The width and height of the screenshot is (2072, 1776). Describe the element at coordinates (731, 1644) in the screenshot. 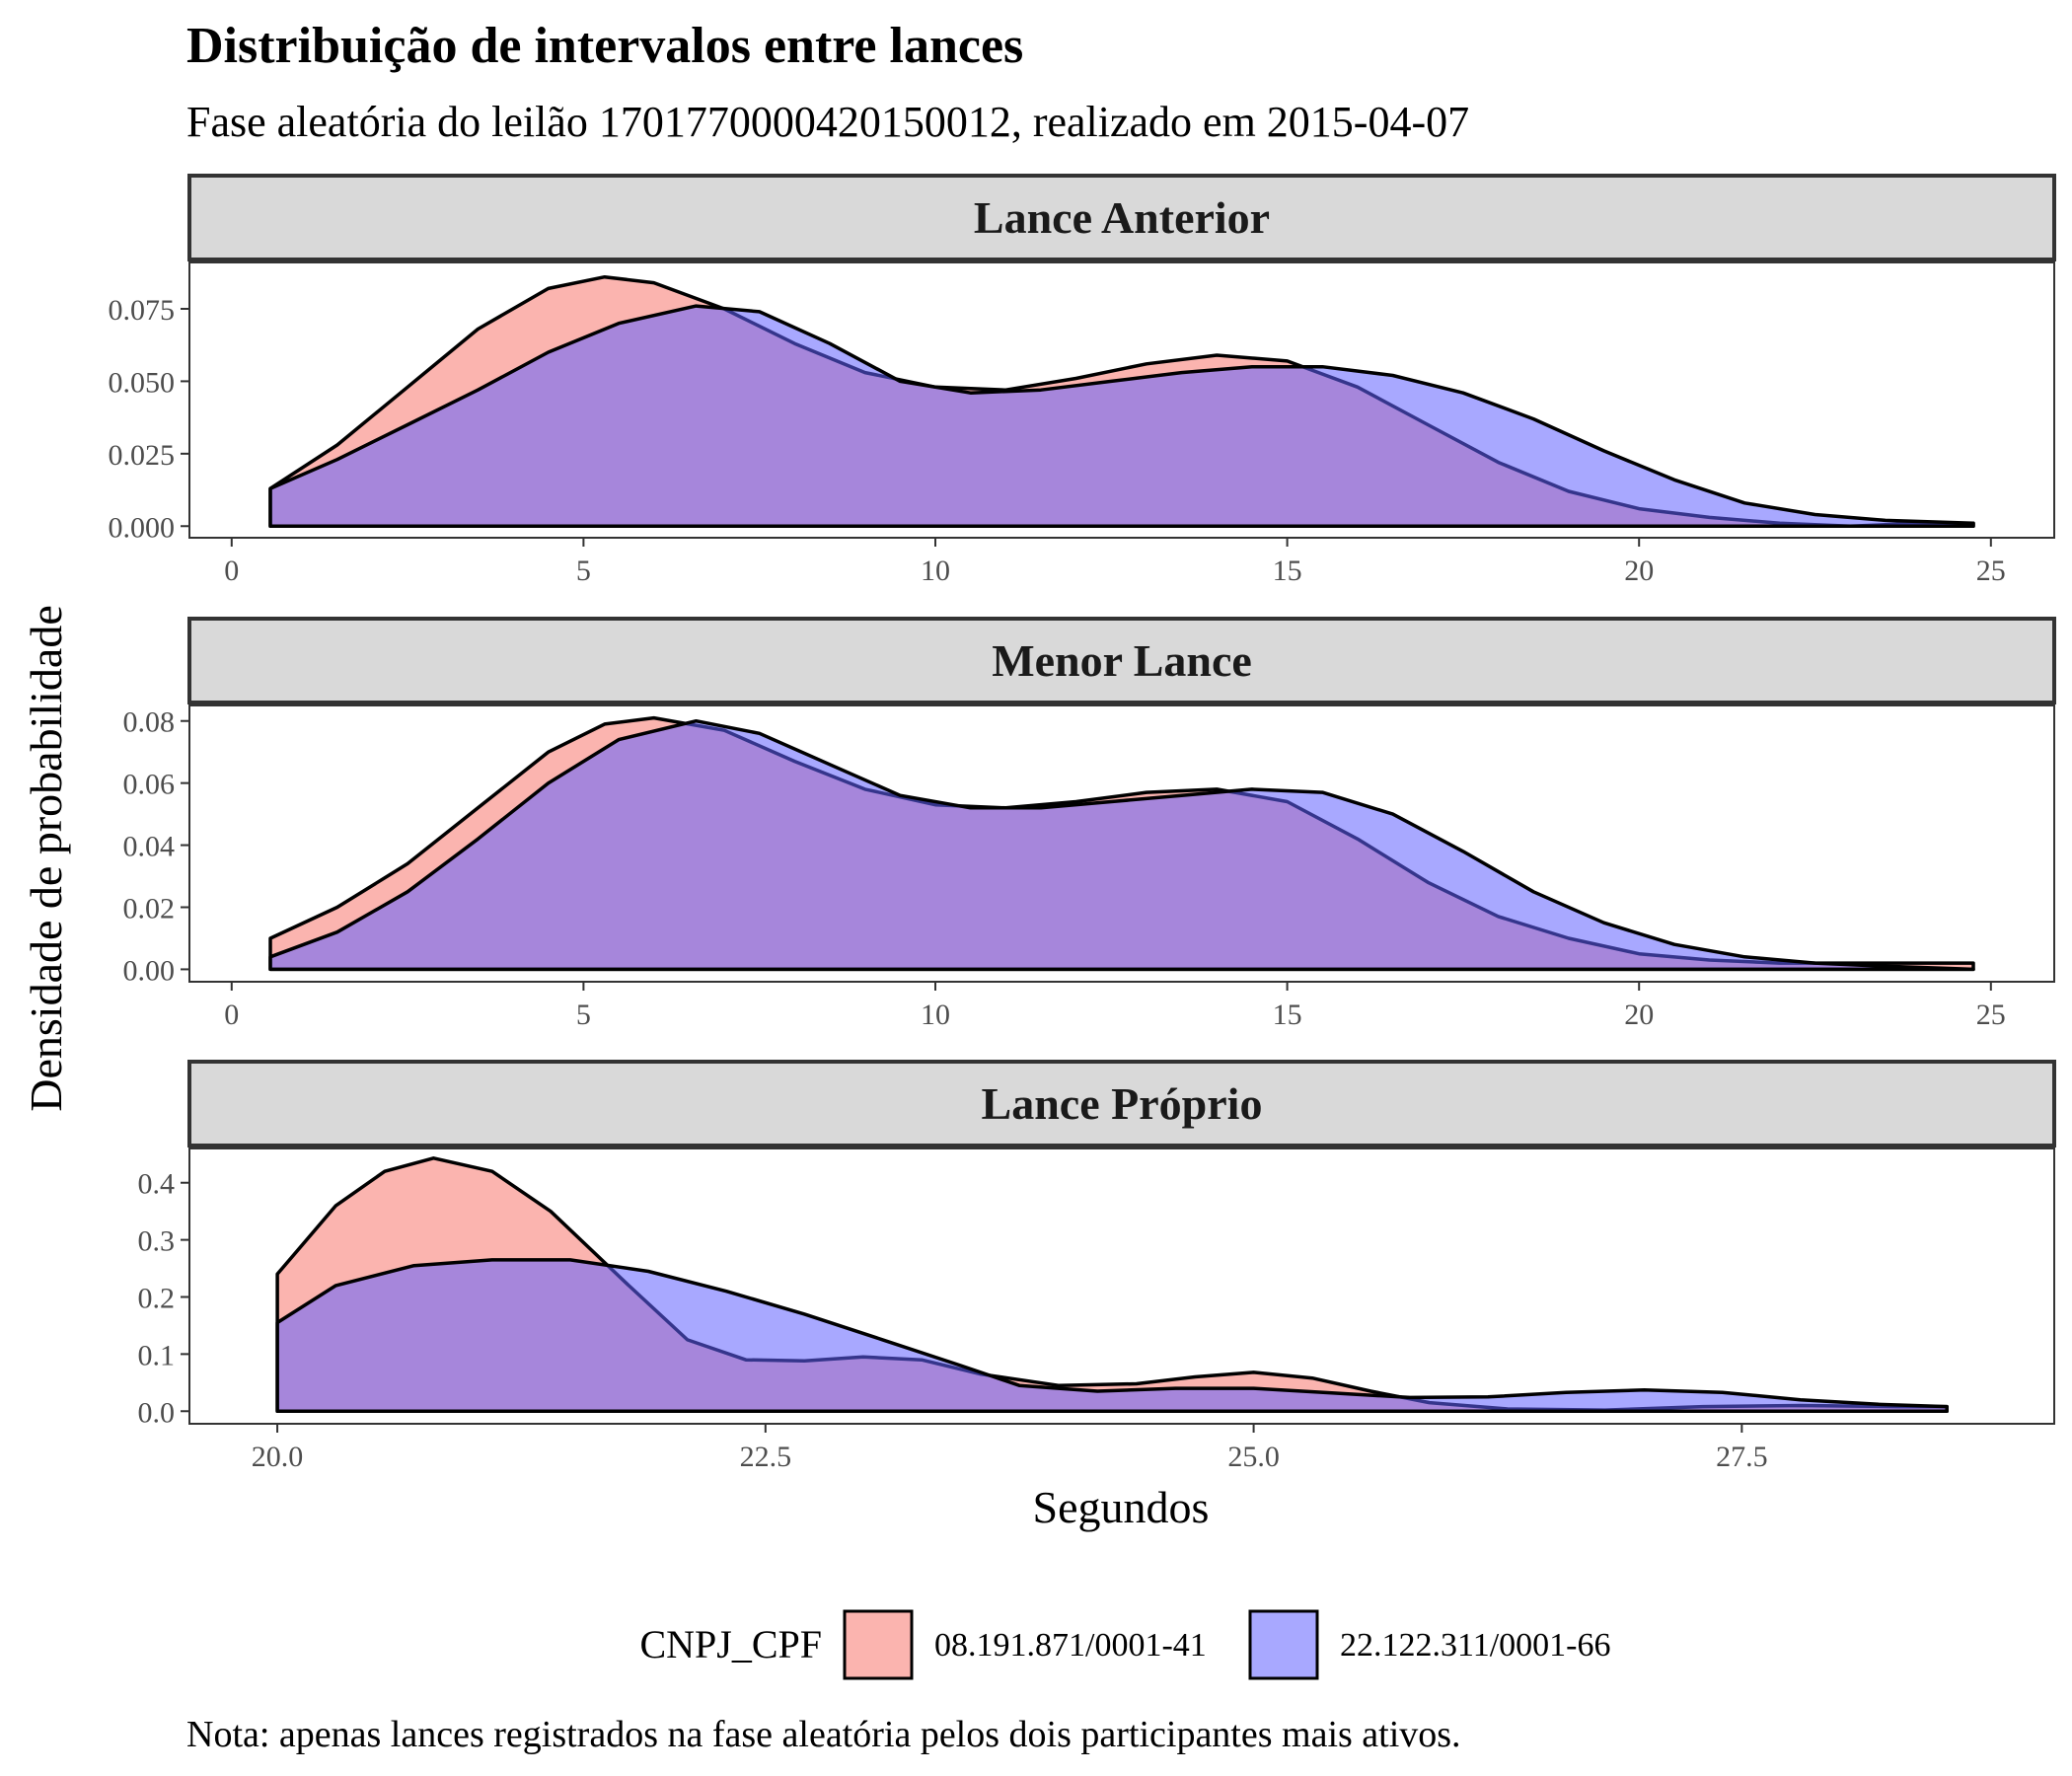

I see `legend-title: CNPJ_CPF` at that location.